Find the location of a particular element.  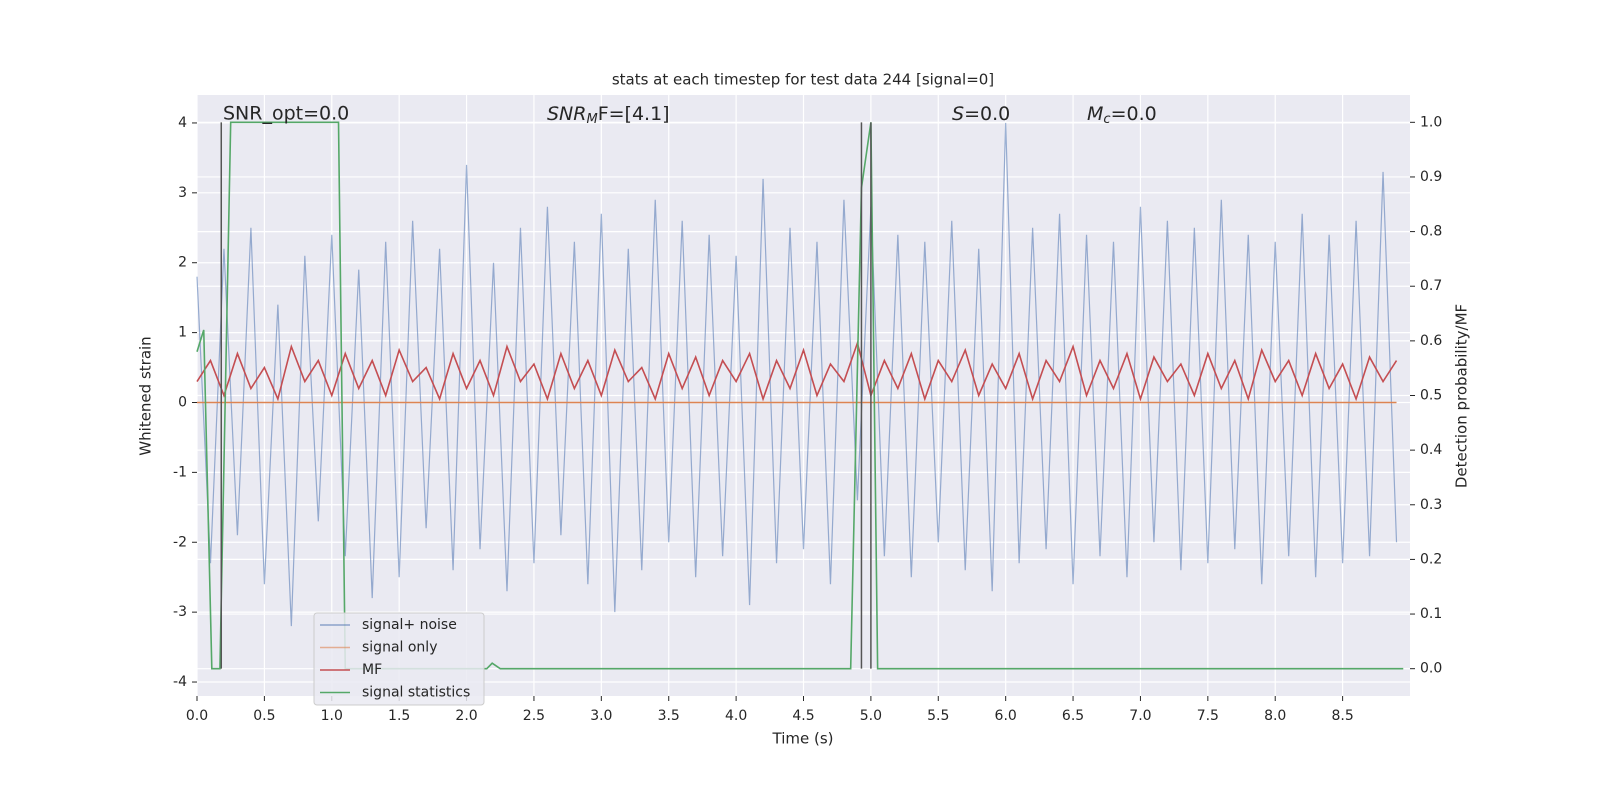

y2-tick-label: 0.5 is located at coordinates (1431, 396).